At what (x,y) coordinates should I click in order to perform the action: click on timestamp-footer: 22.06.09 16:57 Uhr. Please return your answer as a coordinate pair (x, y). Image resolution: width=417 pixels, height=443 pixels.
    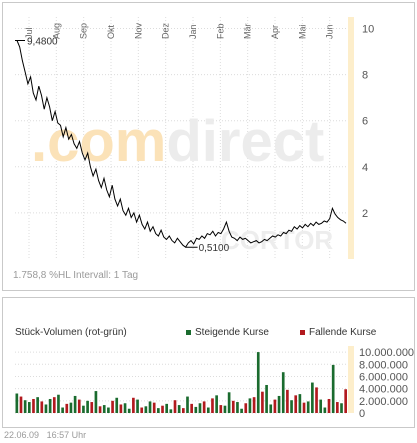
    Looking at the image, I should click on (45, 435).